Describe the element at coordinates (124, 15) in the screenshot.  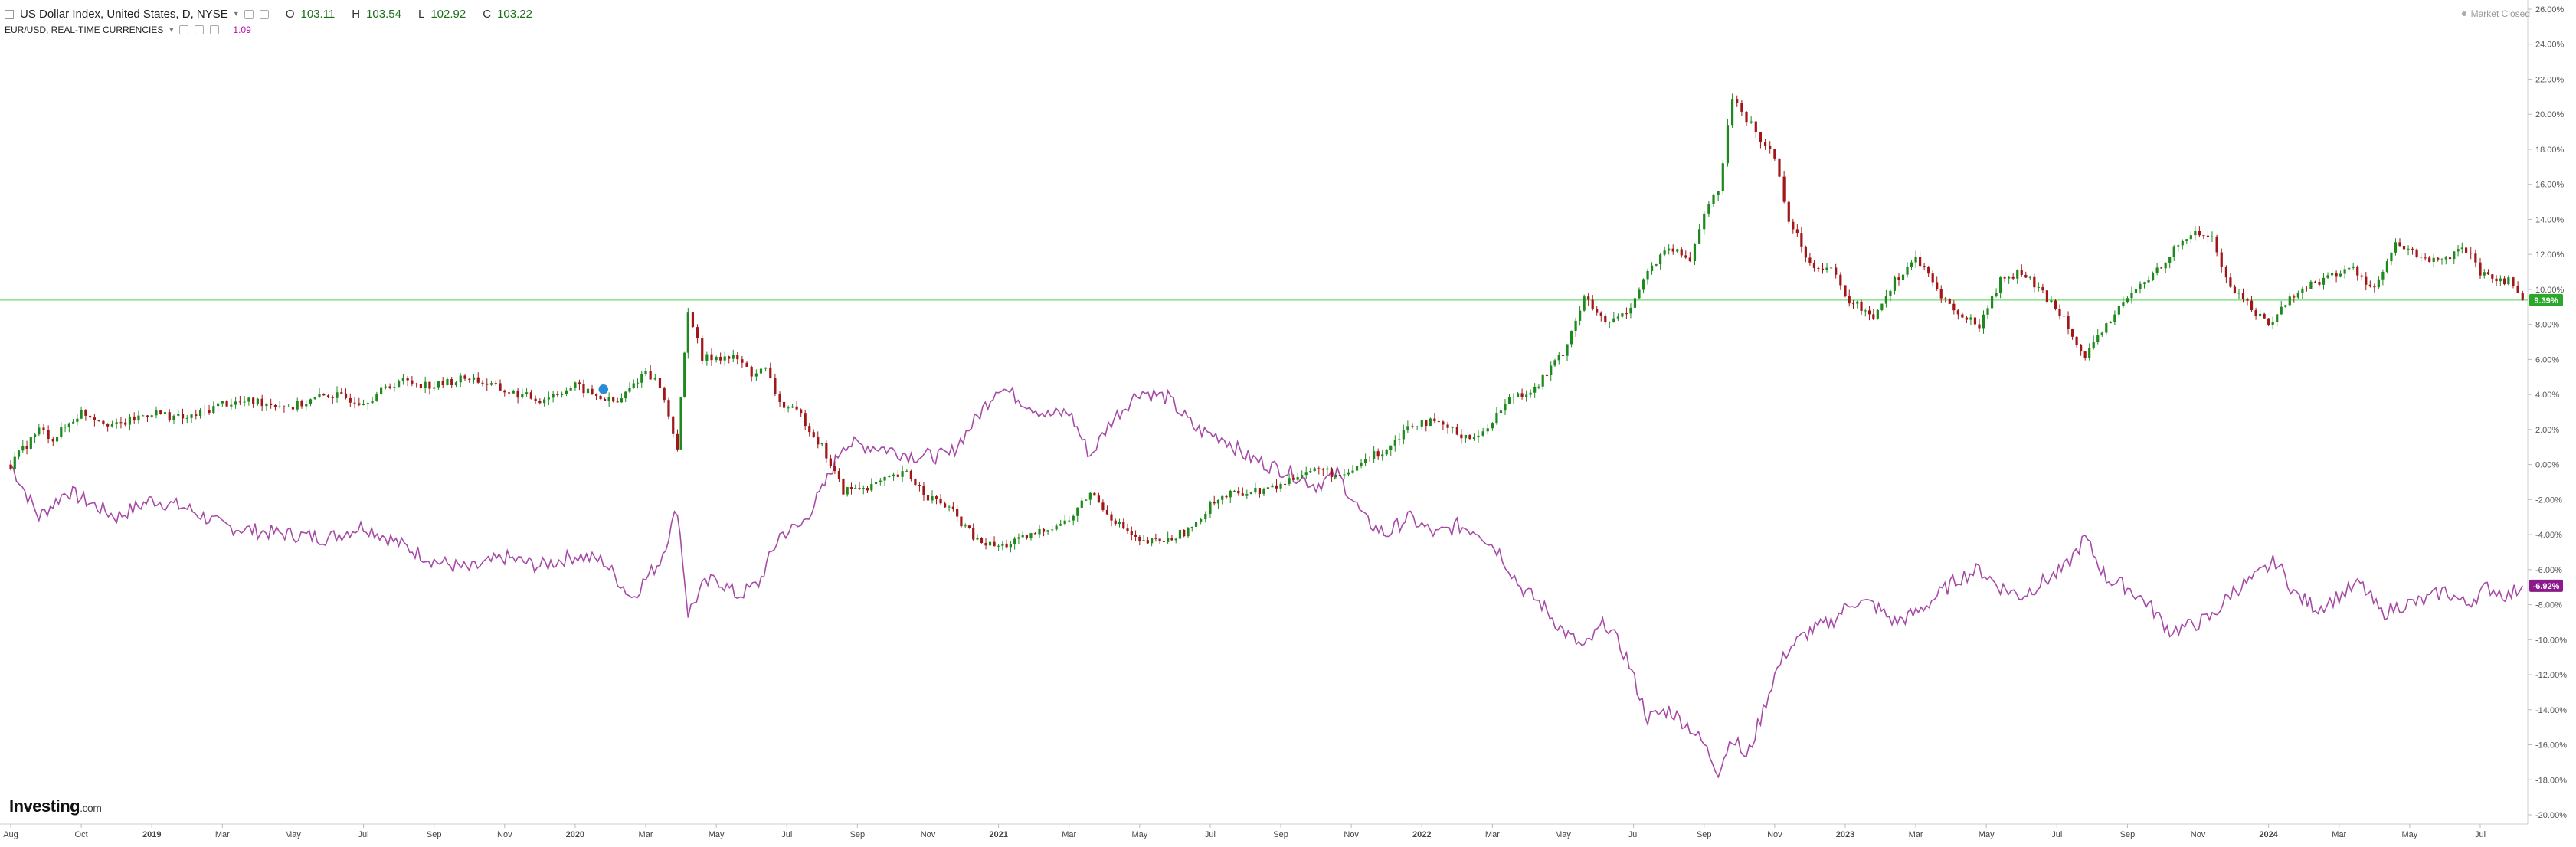
I see `instrument-title: US Dollar Index, United States, D, NYSE` at that location.